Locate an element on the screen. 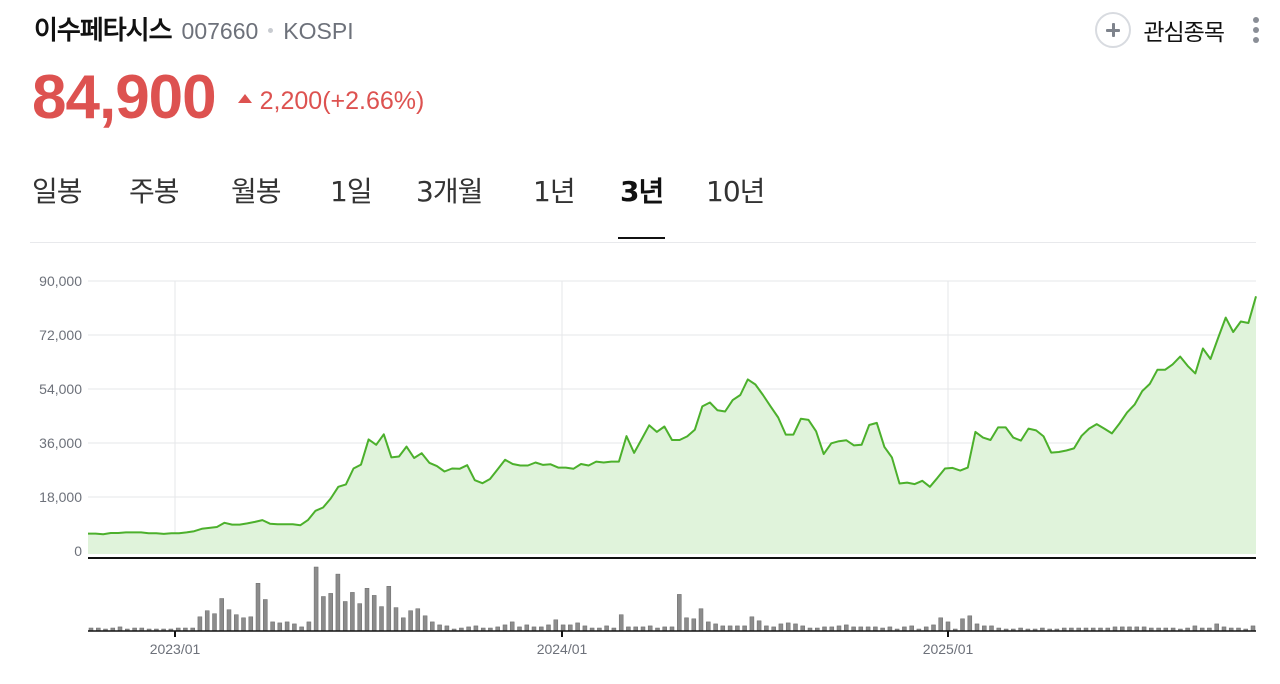 The image size is (1280, 684). tab-3months: 3개월 is located at coordinates (449, 191).